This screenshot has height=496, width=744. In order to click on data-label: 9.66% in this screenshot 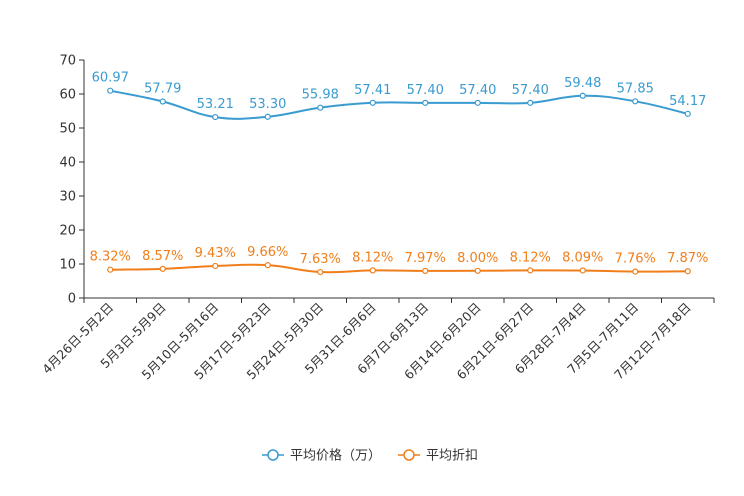, I will do `click(267, 252)`.